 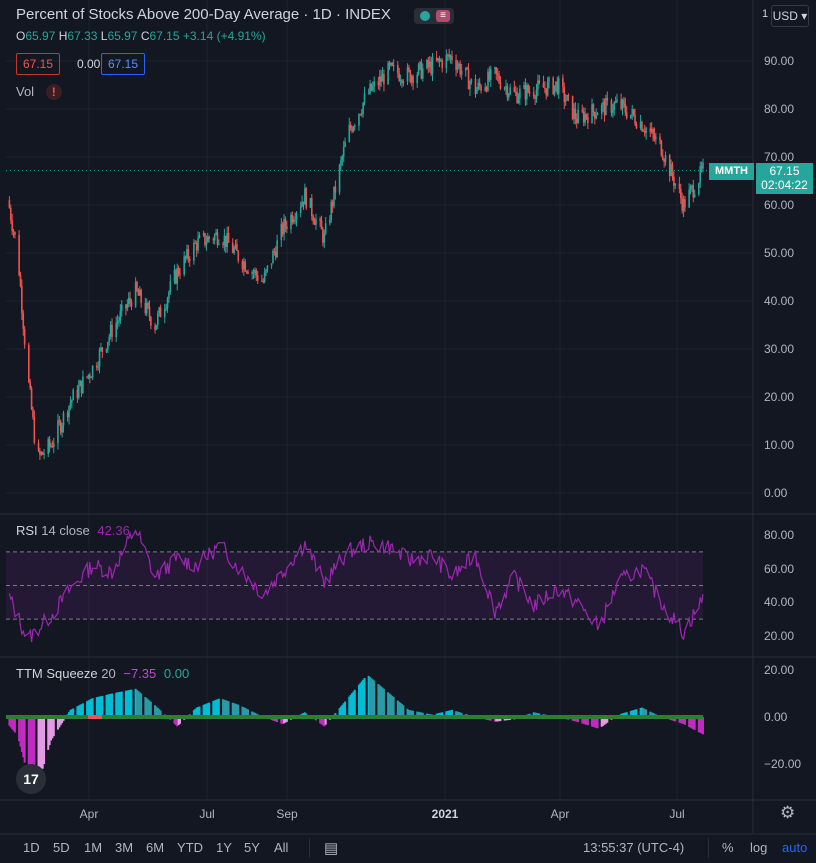 I want to click on clock-readout: 13:55:37 (UTC-4), so click(x=634, y=847).